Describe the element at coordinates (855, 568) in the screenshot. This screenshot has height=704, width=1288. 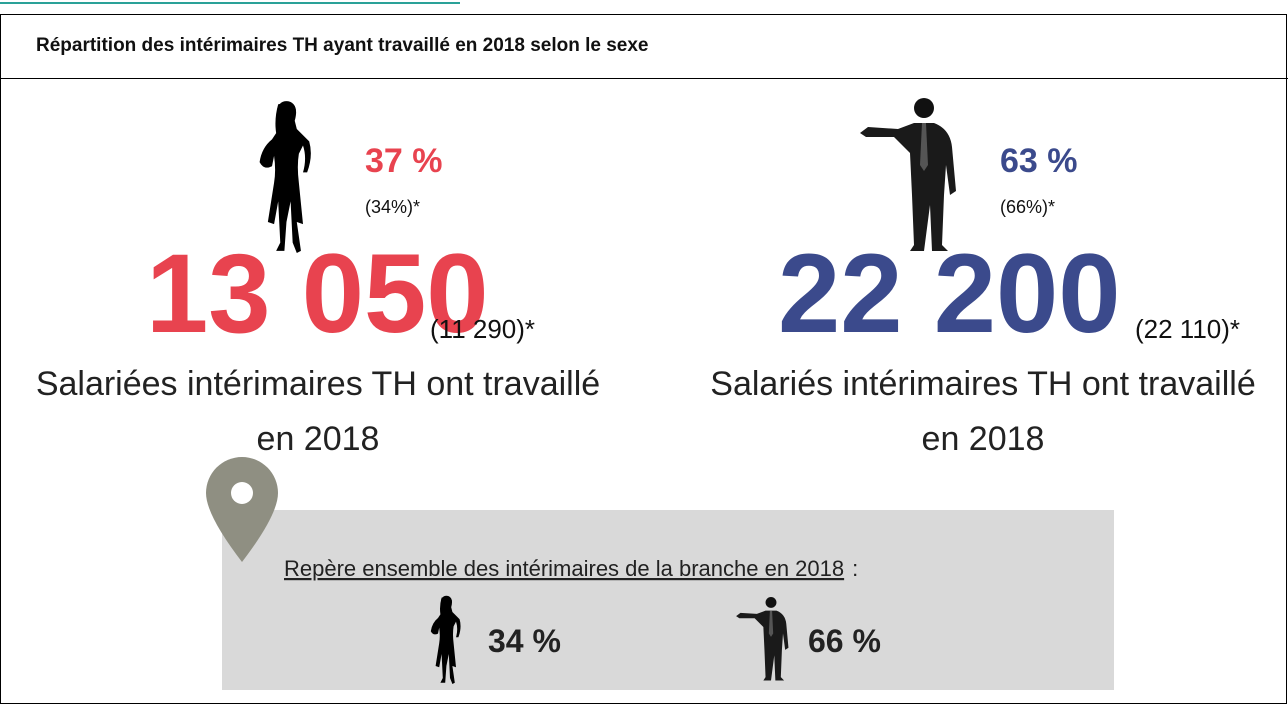
I see `reference-colon: :` at that location.